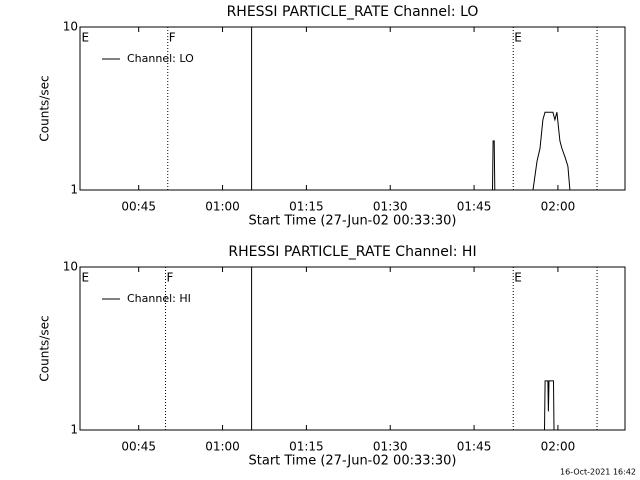  Describe the element at coordinates (598, 472) in the screenshot. I see `timestamp: 16-Oct-2021 16:42` at that location.